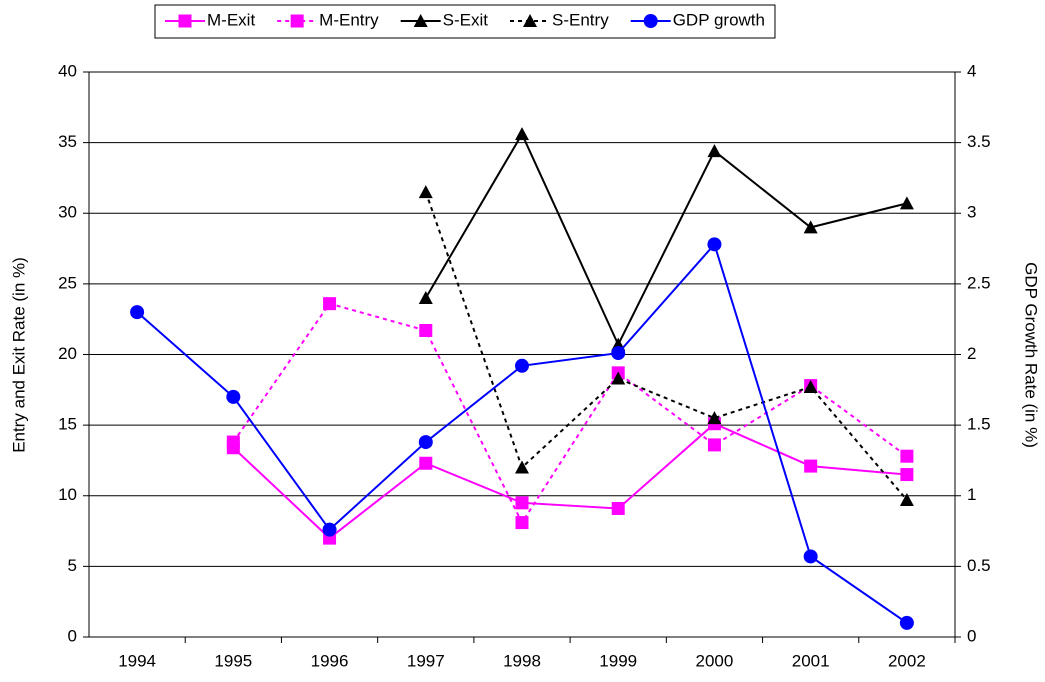 The image size is (1045, 682). Describe the element at coordinates (349, 19) in the screenshot. I see `legend-label: M-Entry` at that location.